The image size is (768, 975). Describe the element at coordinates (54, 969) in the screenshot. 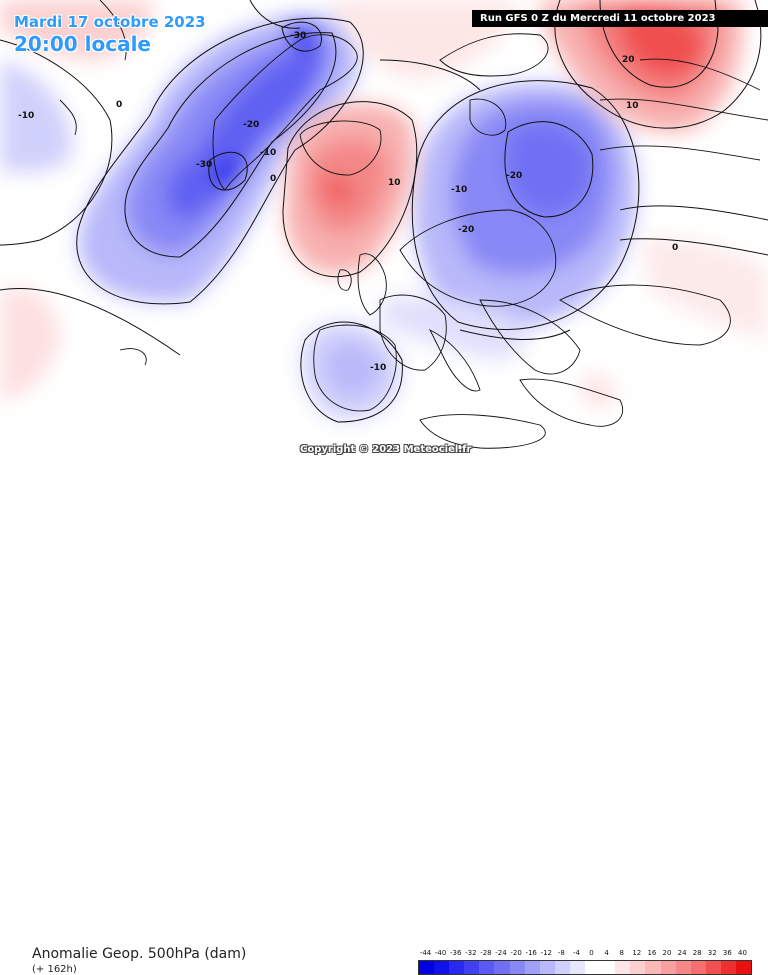

I see `lead-time-label: (+ 162h)` at that location.